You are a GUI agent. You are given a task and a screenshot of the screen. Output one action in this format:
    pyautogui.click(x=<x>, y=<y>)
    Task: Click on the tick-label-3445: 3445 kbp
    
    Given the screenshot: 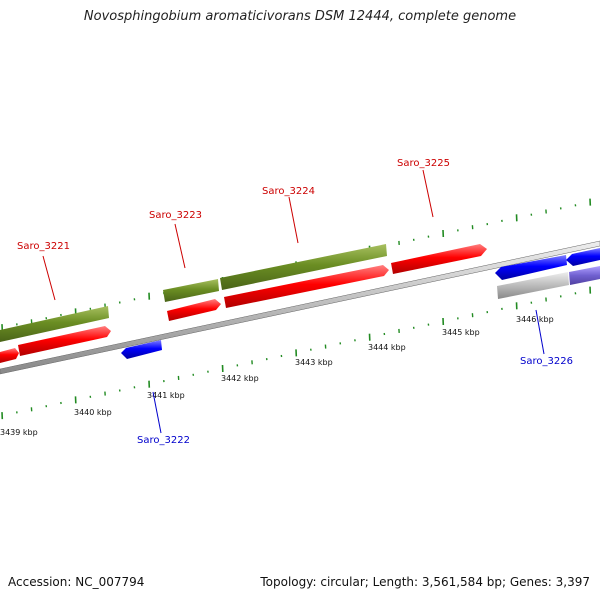 What is the action you would take?
    pyautogui.click(x=461, y=332)
    